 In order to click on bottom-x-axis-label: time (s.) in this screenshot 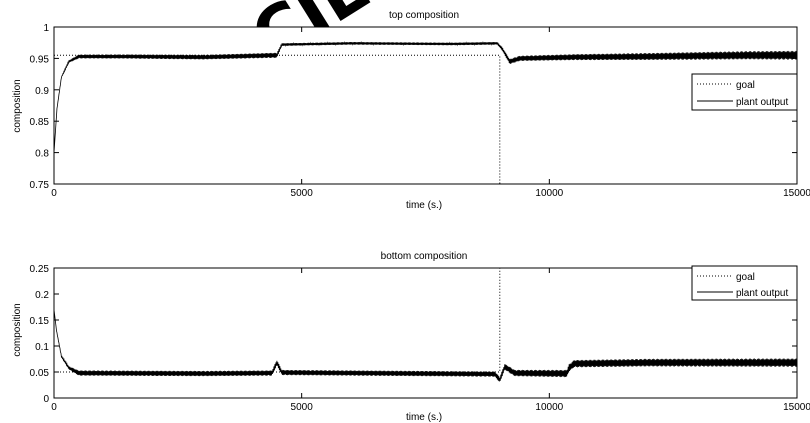, I will do `click(424, 417)`.